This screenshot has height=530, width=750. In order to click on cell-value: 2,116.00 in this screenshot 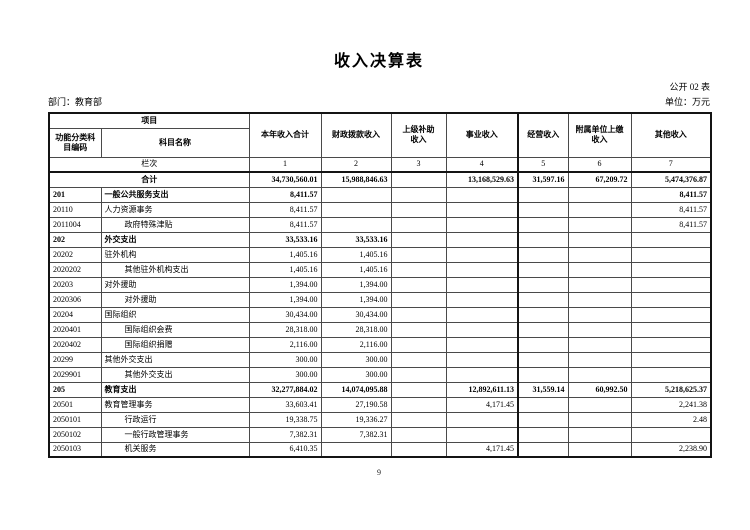, I will do `click(356, 344)`.